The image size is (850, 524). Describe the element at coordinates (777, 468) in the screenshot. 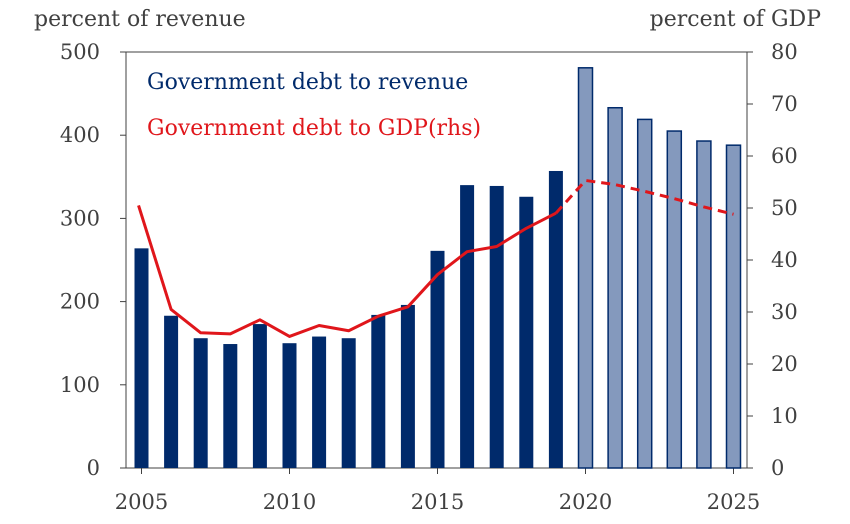

I see `right-tick-label: 0` at that location.